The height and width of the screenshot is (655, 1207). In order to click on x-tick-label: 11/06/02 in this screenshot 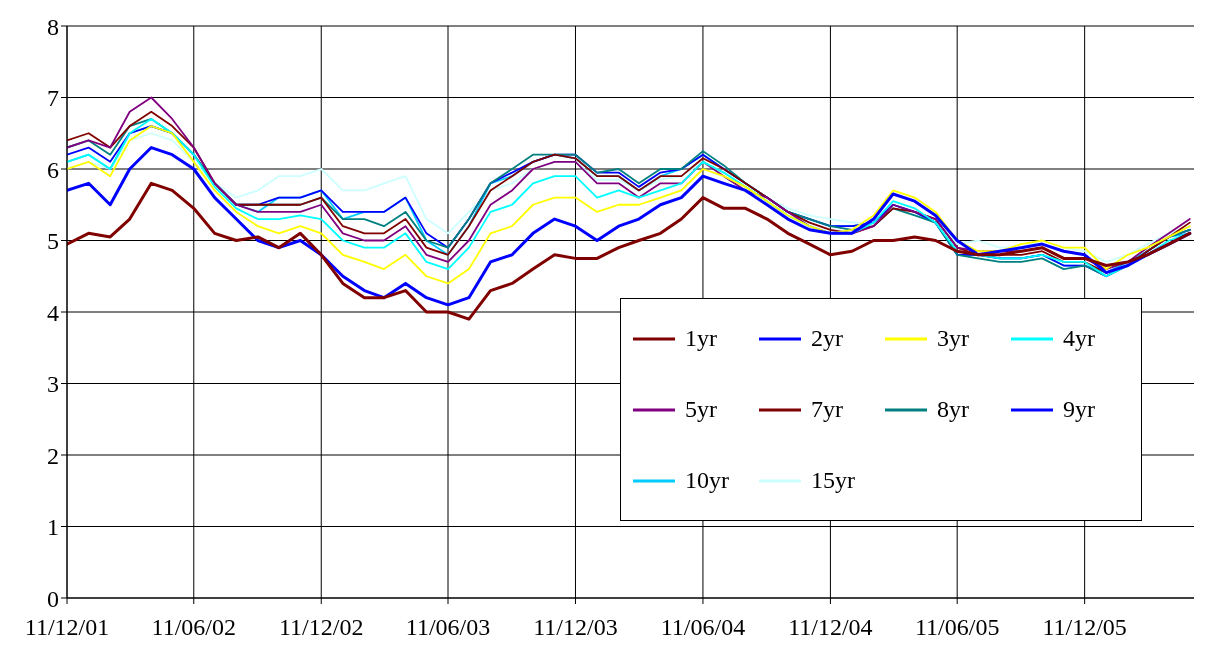, I will do `click(193, 627)`.